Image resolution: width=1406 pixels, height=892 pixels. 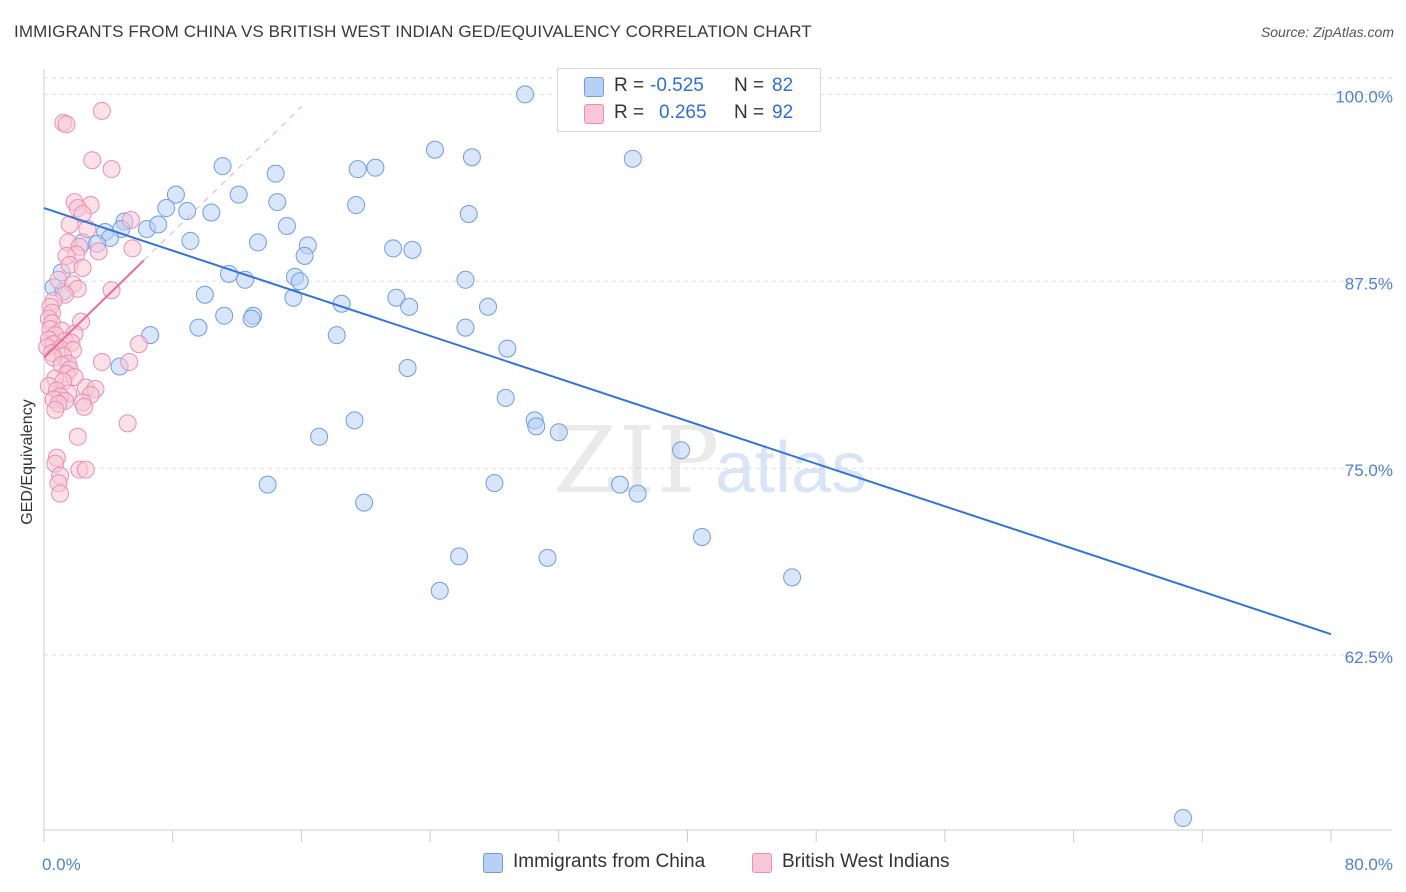 I want to click on legend-row-bwi: R = 0.265 N = 92, so click(x=689, y=114).